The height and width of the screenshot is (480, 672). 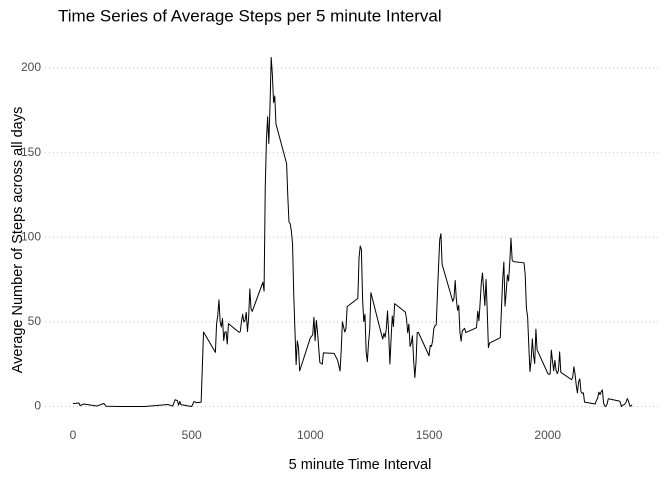 What do you see at coordinates (429, 435) in the screenshot?
I see `x-tick-label: 1500` at bounding box center [429, 435].